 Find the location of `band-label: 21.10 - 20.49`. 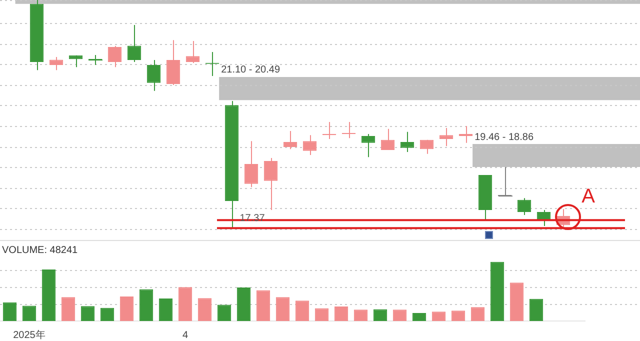

band-label: 21.10 - 20.49 is located at coordinates (250, 70).